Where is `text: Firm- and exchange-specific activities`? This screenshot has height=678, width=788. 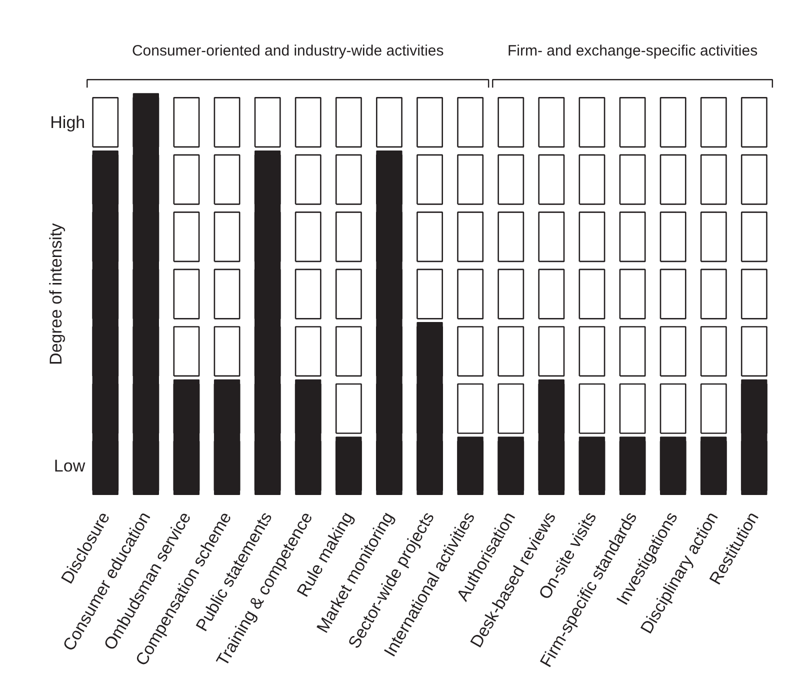 text: Firm- and exchange-specific activities is located at coordinates (632, 51).